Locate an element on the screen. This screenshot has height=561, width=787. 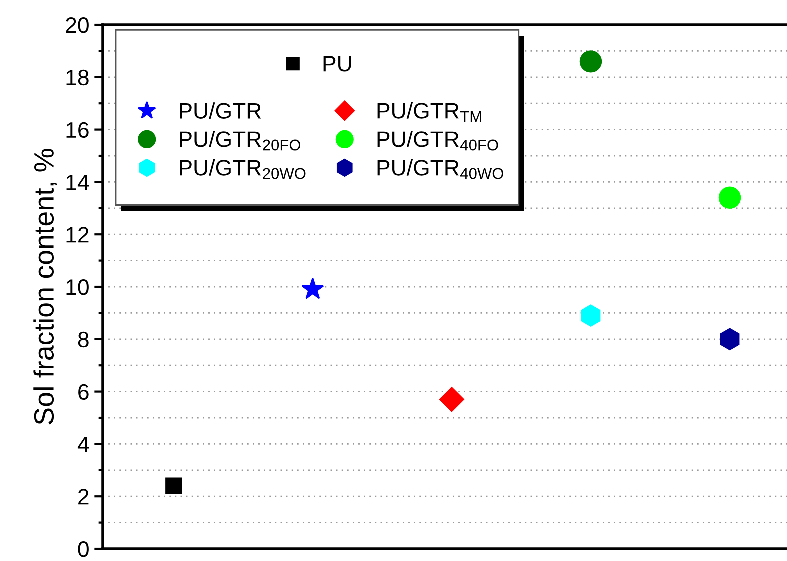
y-tick-label: 4 is located at coordinates (84, 444).